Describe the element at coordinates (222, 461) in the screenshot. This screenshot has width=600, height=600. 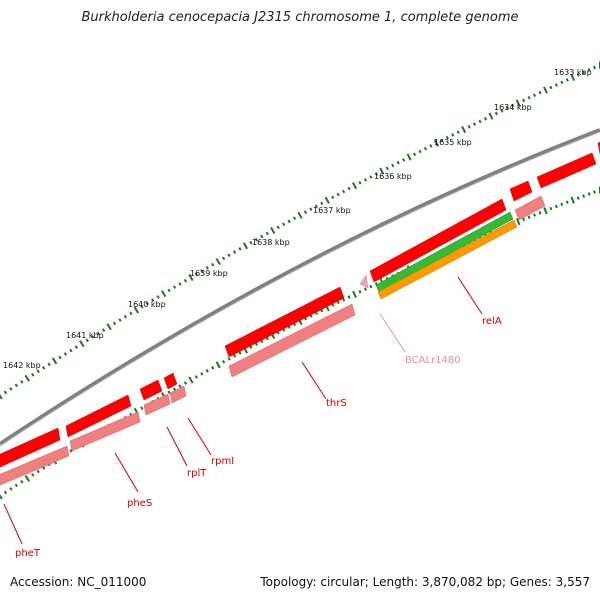
I see `gene-label-rpmi: rpmI` at that location.